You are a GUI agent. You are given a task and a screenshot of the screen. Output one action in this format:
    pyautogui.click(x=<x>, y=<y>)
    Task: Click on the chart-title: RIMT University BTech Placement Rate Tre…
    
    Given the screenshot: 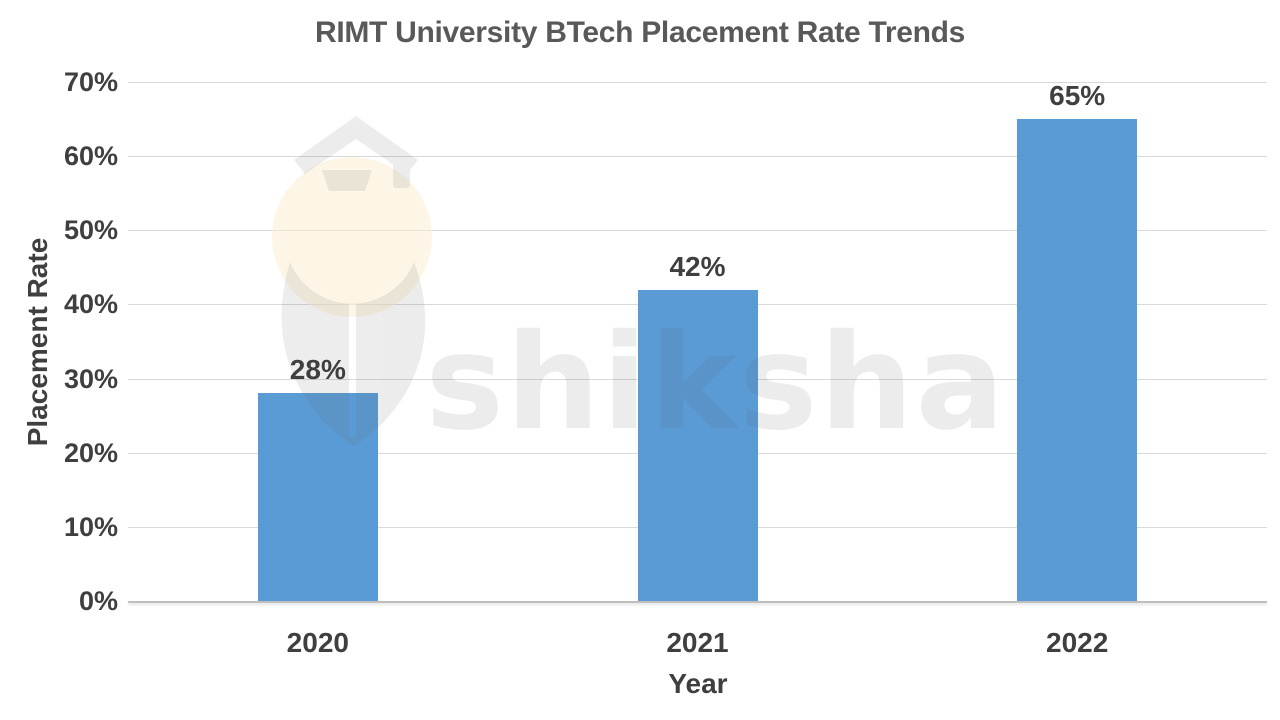 What is the action you would take?
    pyautogui.click(x=640, y=32)
    